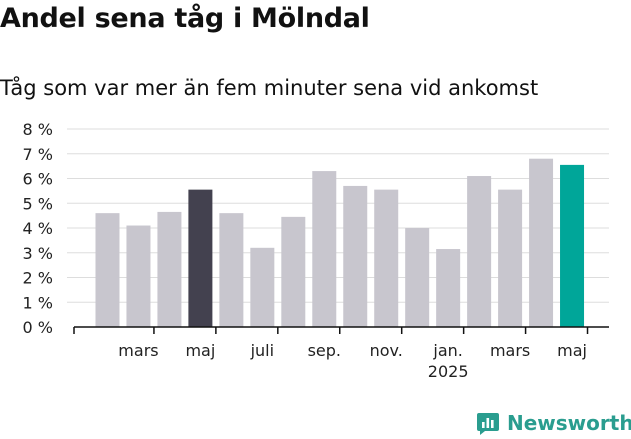  Describe the element at coordinates (386, 350) in the screenshot. I see `x-tick-label: nov.` at that location.